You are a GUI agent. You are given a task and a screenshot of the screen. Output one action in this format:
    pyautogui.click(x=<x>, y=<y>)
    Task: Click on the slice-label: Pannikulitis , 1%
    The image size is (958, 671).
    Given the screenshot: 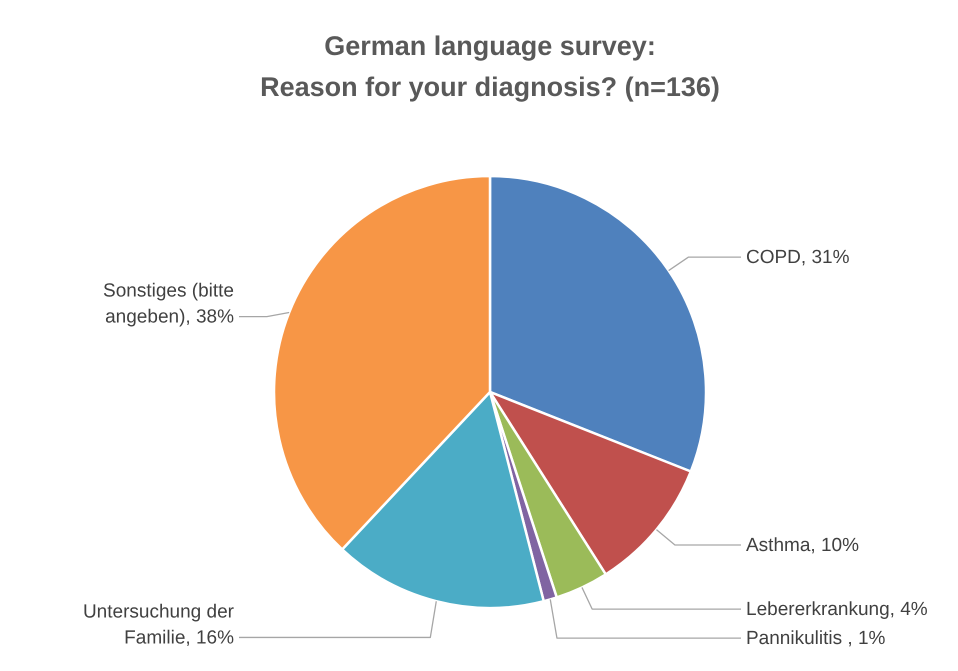 What is the action you would take?
    pyautogui.click(x=816, y=639)
    